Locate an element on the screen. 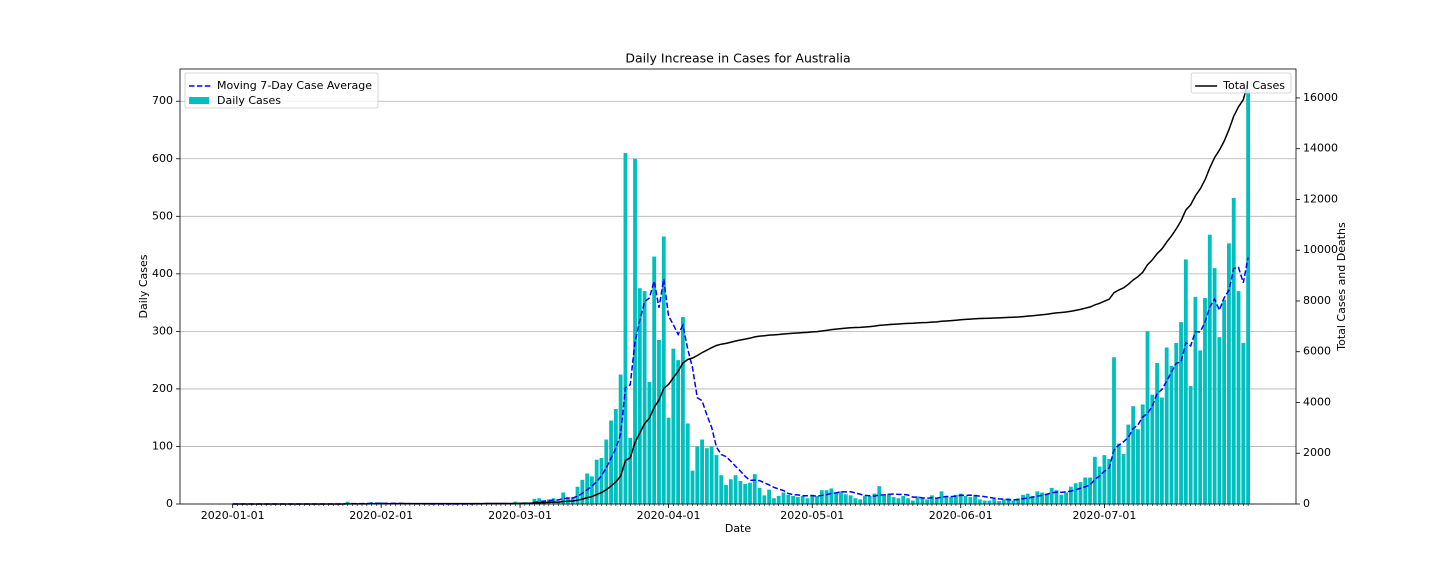  y2-tick-label: 10000 is located at coordinates (1320, 249).